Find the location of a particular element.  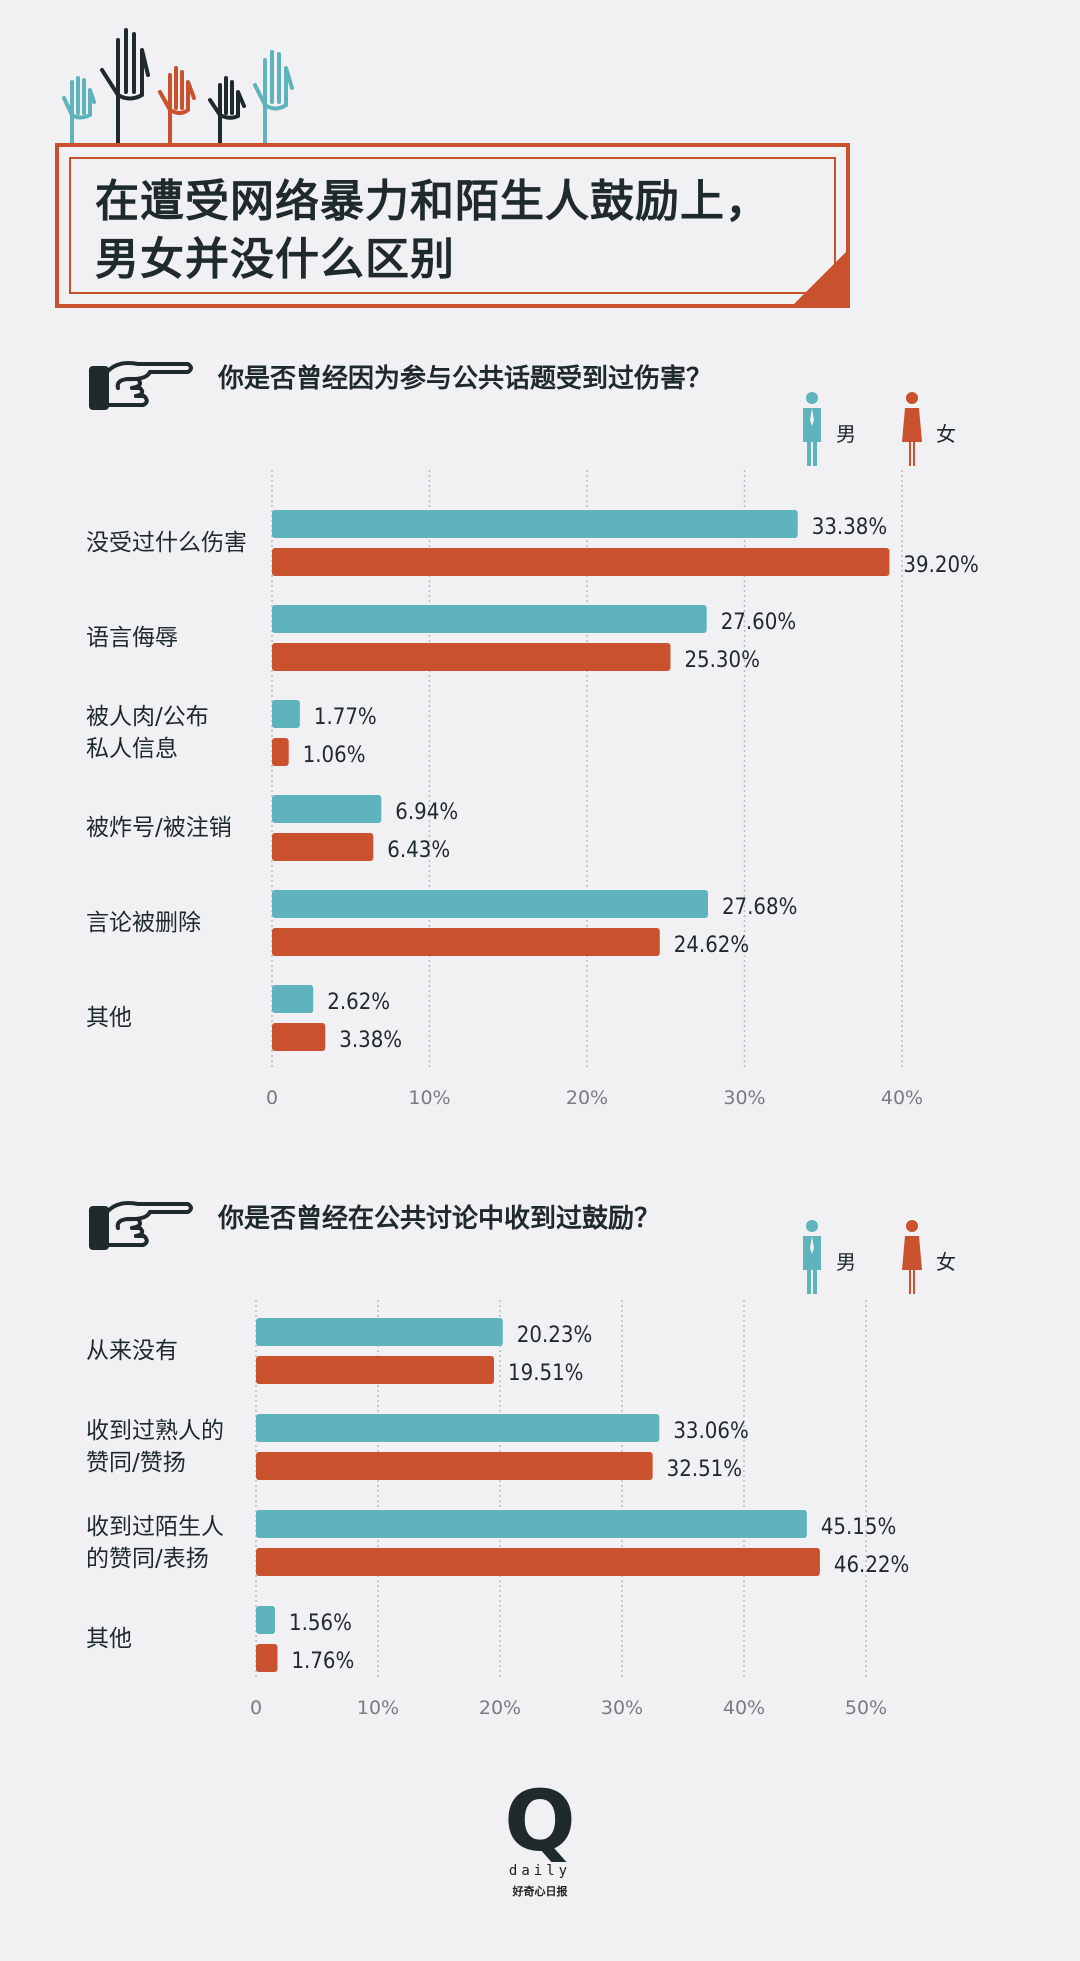

data-label: 1.76% is located at coordinates (322, 1661).